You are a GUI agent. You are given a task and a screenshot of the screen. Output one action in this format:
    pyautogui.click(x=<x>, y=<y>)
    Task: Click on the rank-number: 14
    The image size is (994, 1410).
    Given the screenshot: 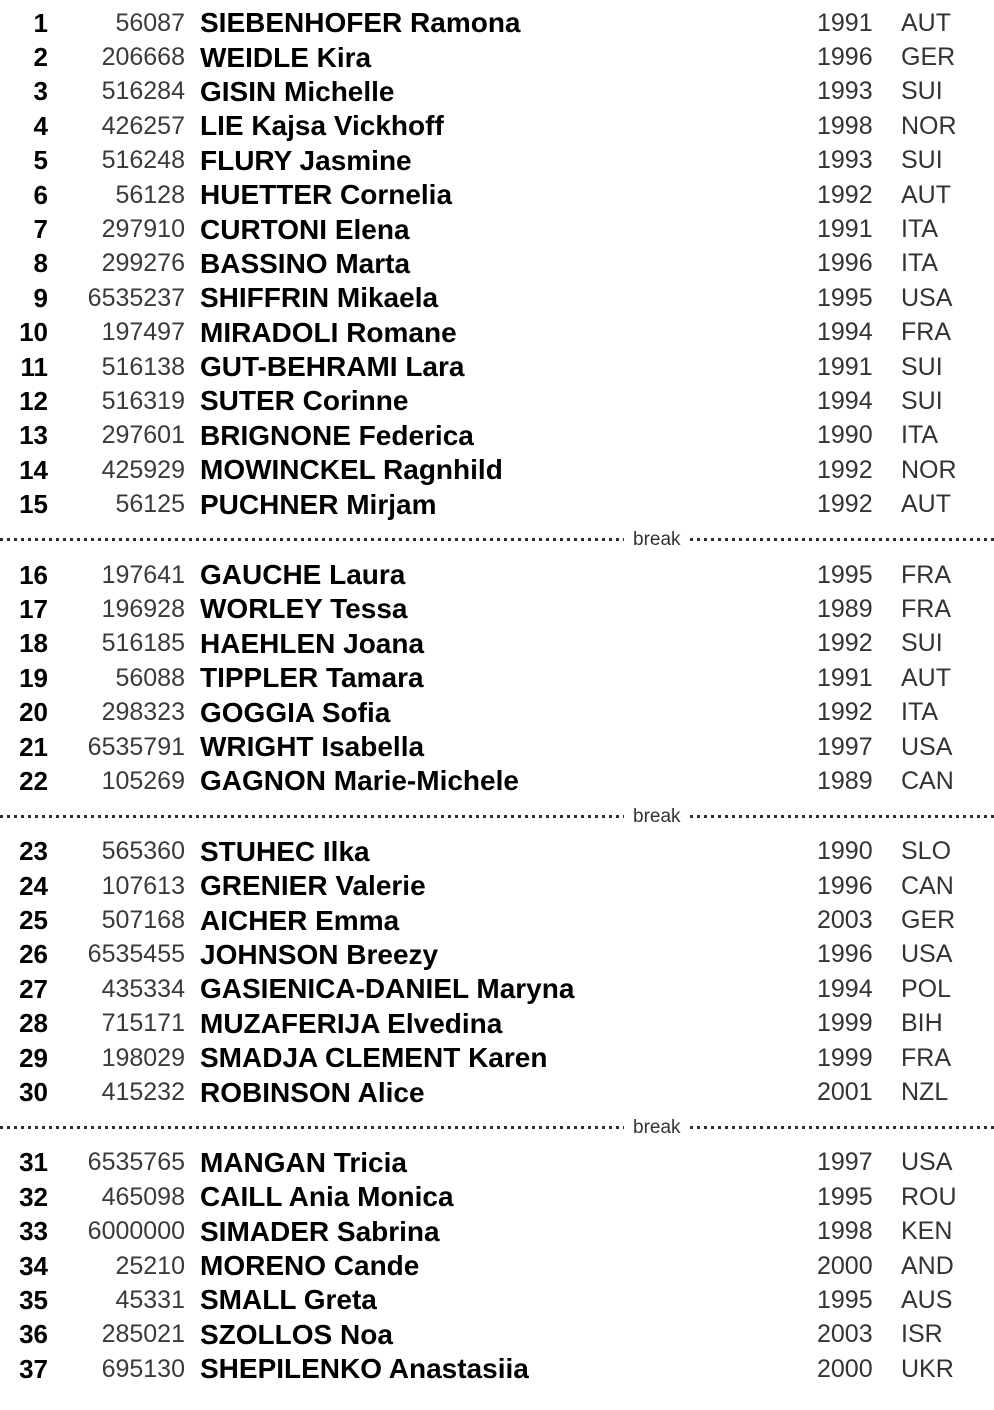 What is the action you would take?
    pyautogui.click(x=33, y=469)
    